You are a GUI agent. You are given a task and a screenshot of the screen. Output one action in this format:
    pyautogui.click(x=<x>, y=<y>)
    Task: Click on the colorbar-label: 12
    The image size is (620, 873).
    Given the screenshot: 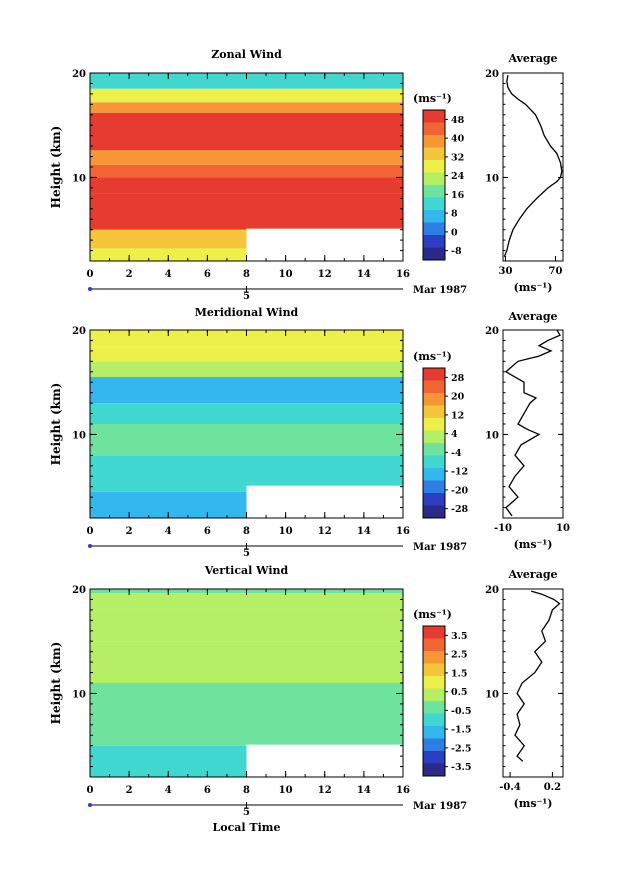 What is the action you would take?
    pyautogui.click(x=457, y=415)
    